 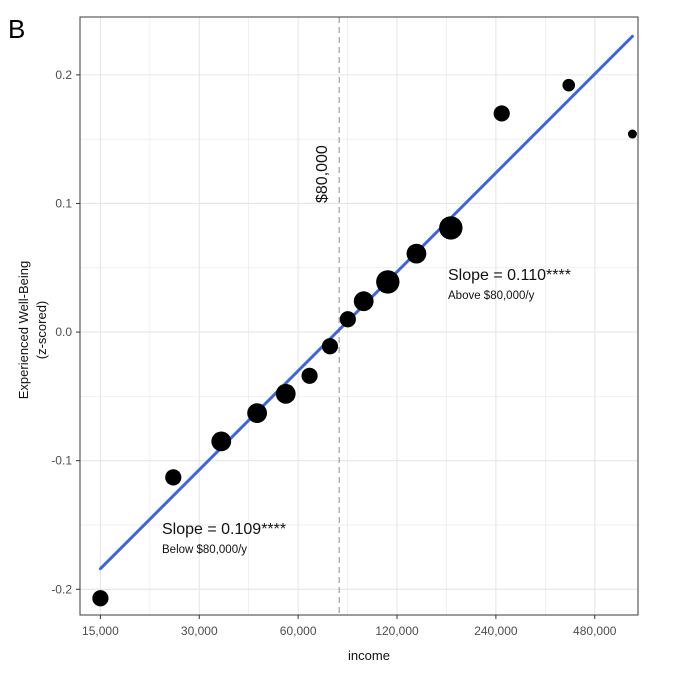 I want to click on above-slope-annotation: Slope = 0.110****, so click(x=509, y=275).